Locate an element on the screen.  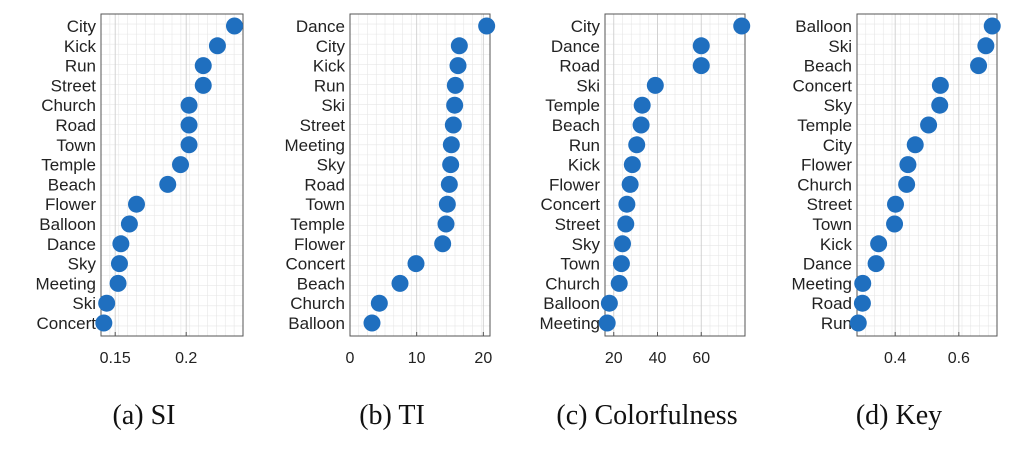
x-tick-label: 0.15 is located at coordinates (115, 358).